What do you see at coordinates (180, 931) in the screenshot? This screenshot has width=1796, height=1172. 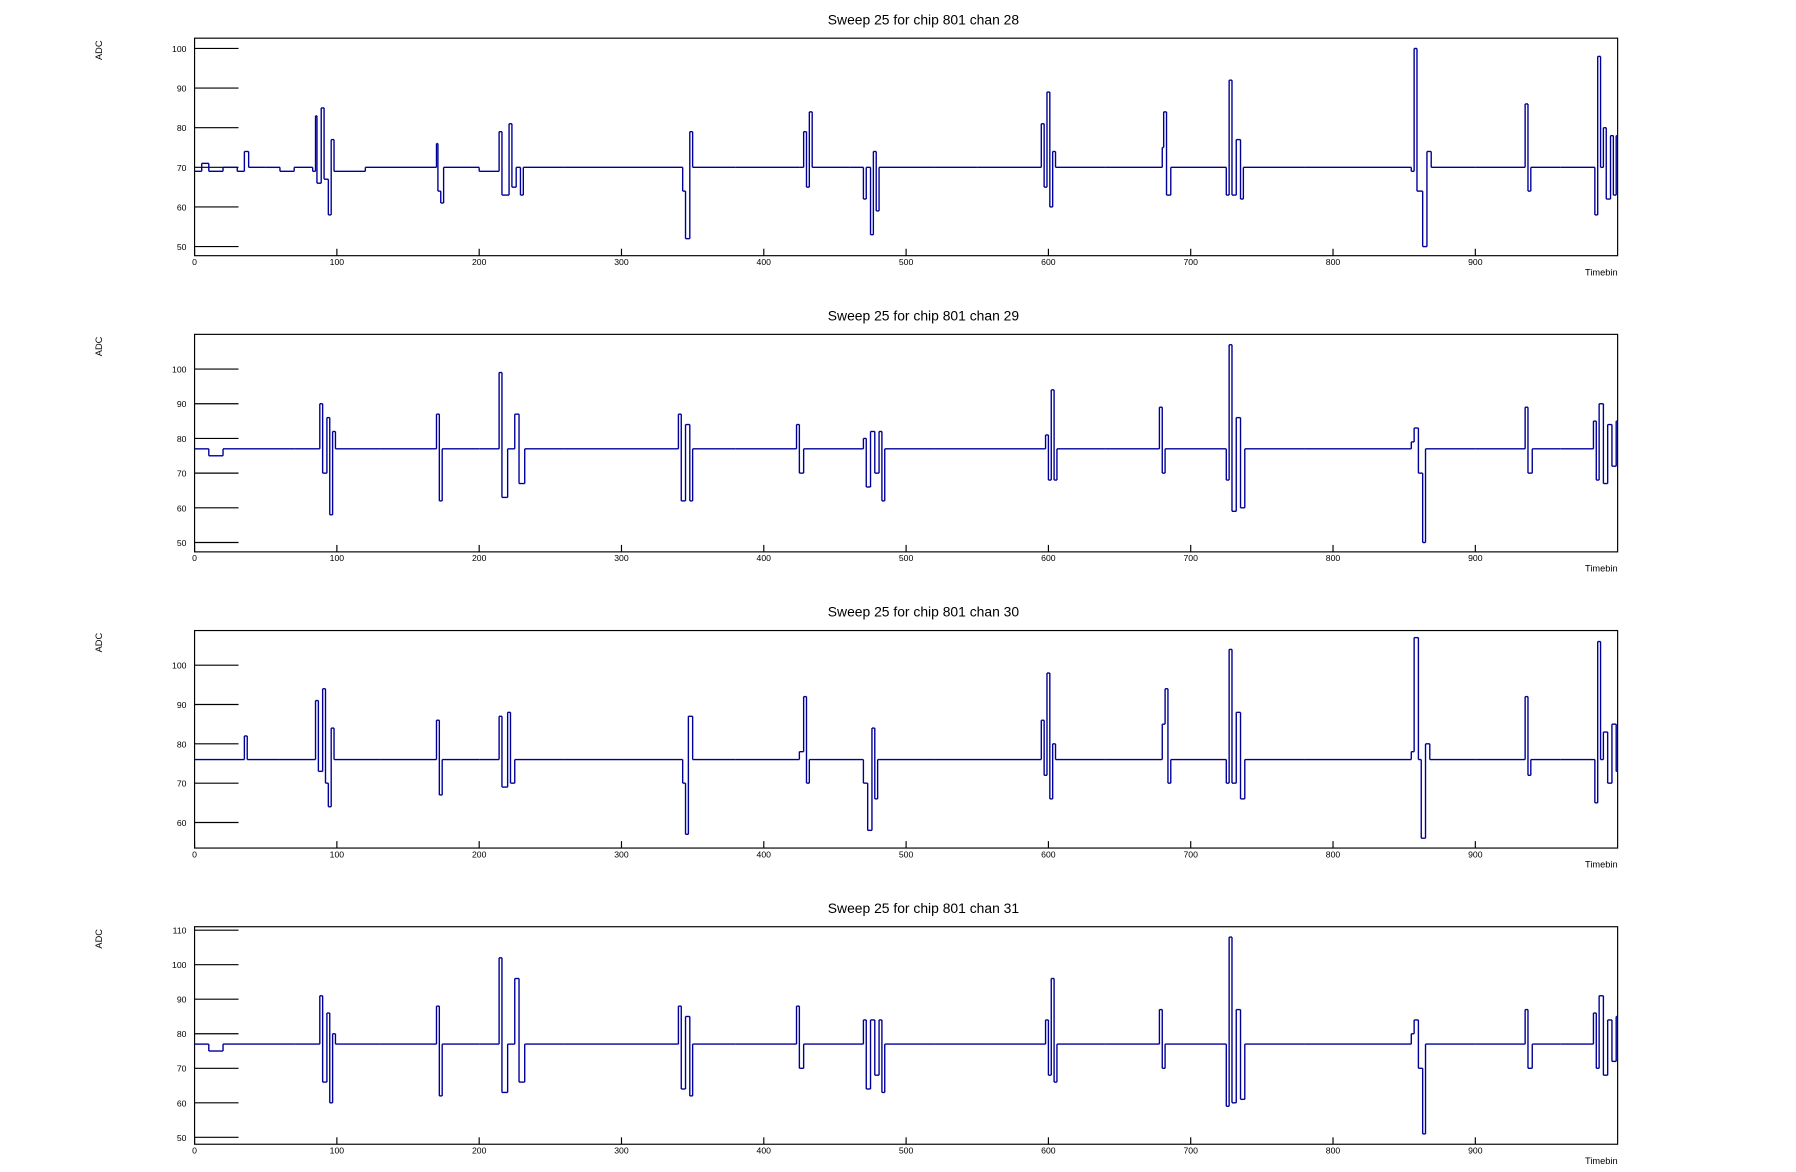 I see `y-tick-label: 110` at bounding box center [180, 931].